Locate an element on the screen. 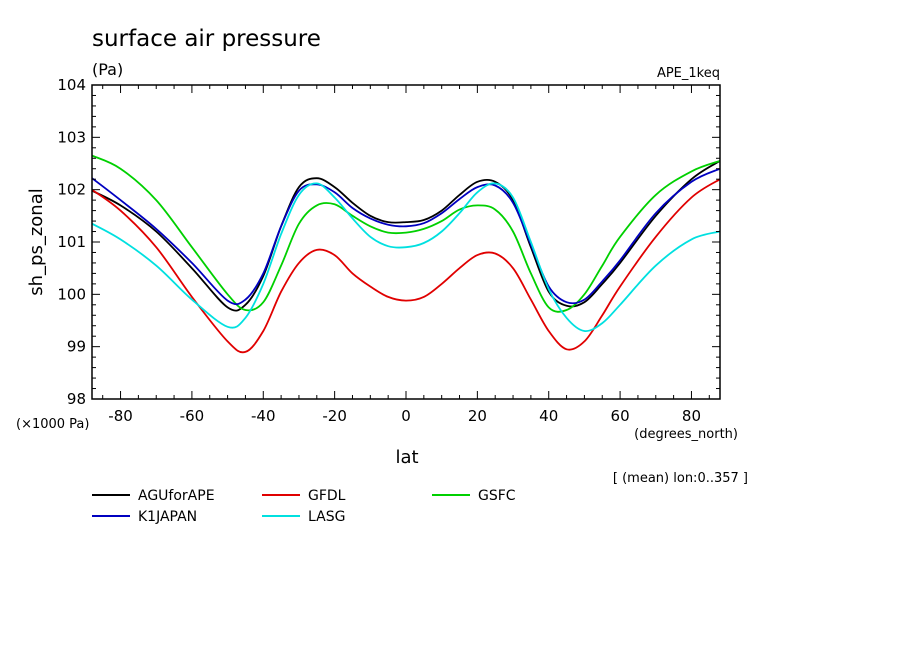 This screenshot has width=904, height=654. x-tick-label: 40 is located at coordinates (548, 416).